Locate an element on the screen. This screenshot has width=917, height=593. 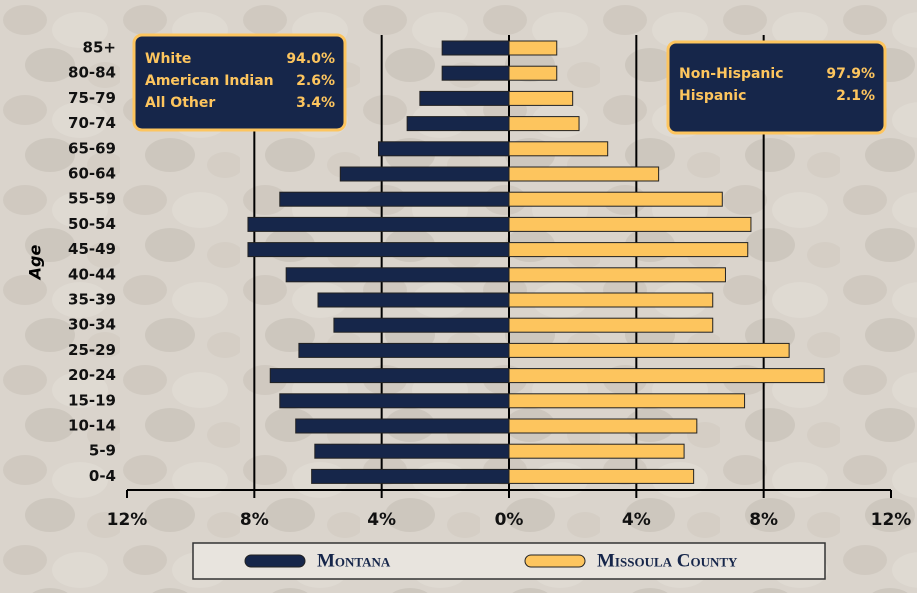
y-tick-label: 5-9 is located at coordinates (102, 451).